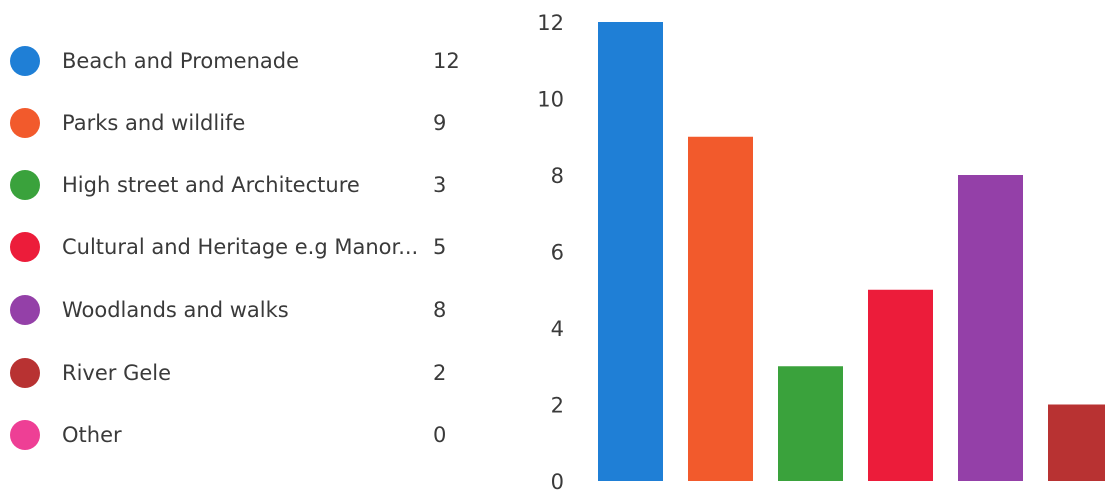  Describe the element at coordinates (440, 373) in the screenshot. I see `legend-value: 2` at that location.